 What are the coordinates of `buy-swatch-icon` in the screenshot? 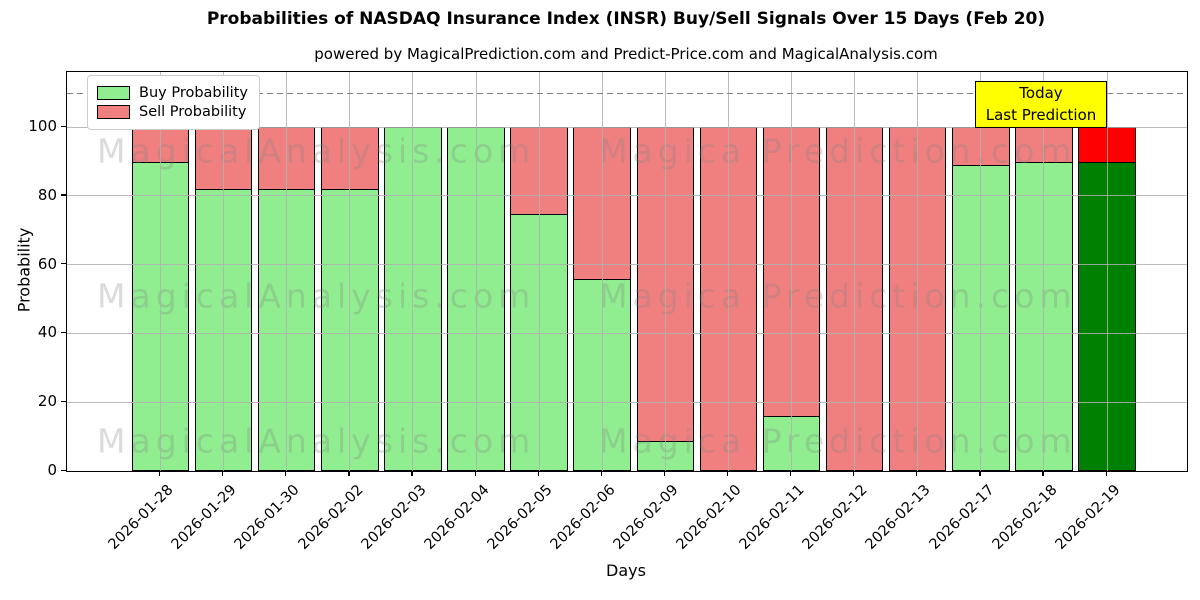 It's located at (113, 93).